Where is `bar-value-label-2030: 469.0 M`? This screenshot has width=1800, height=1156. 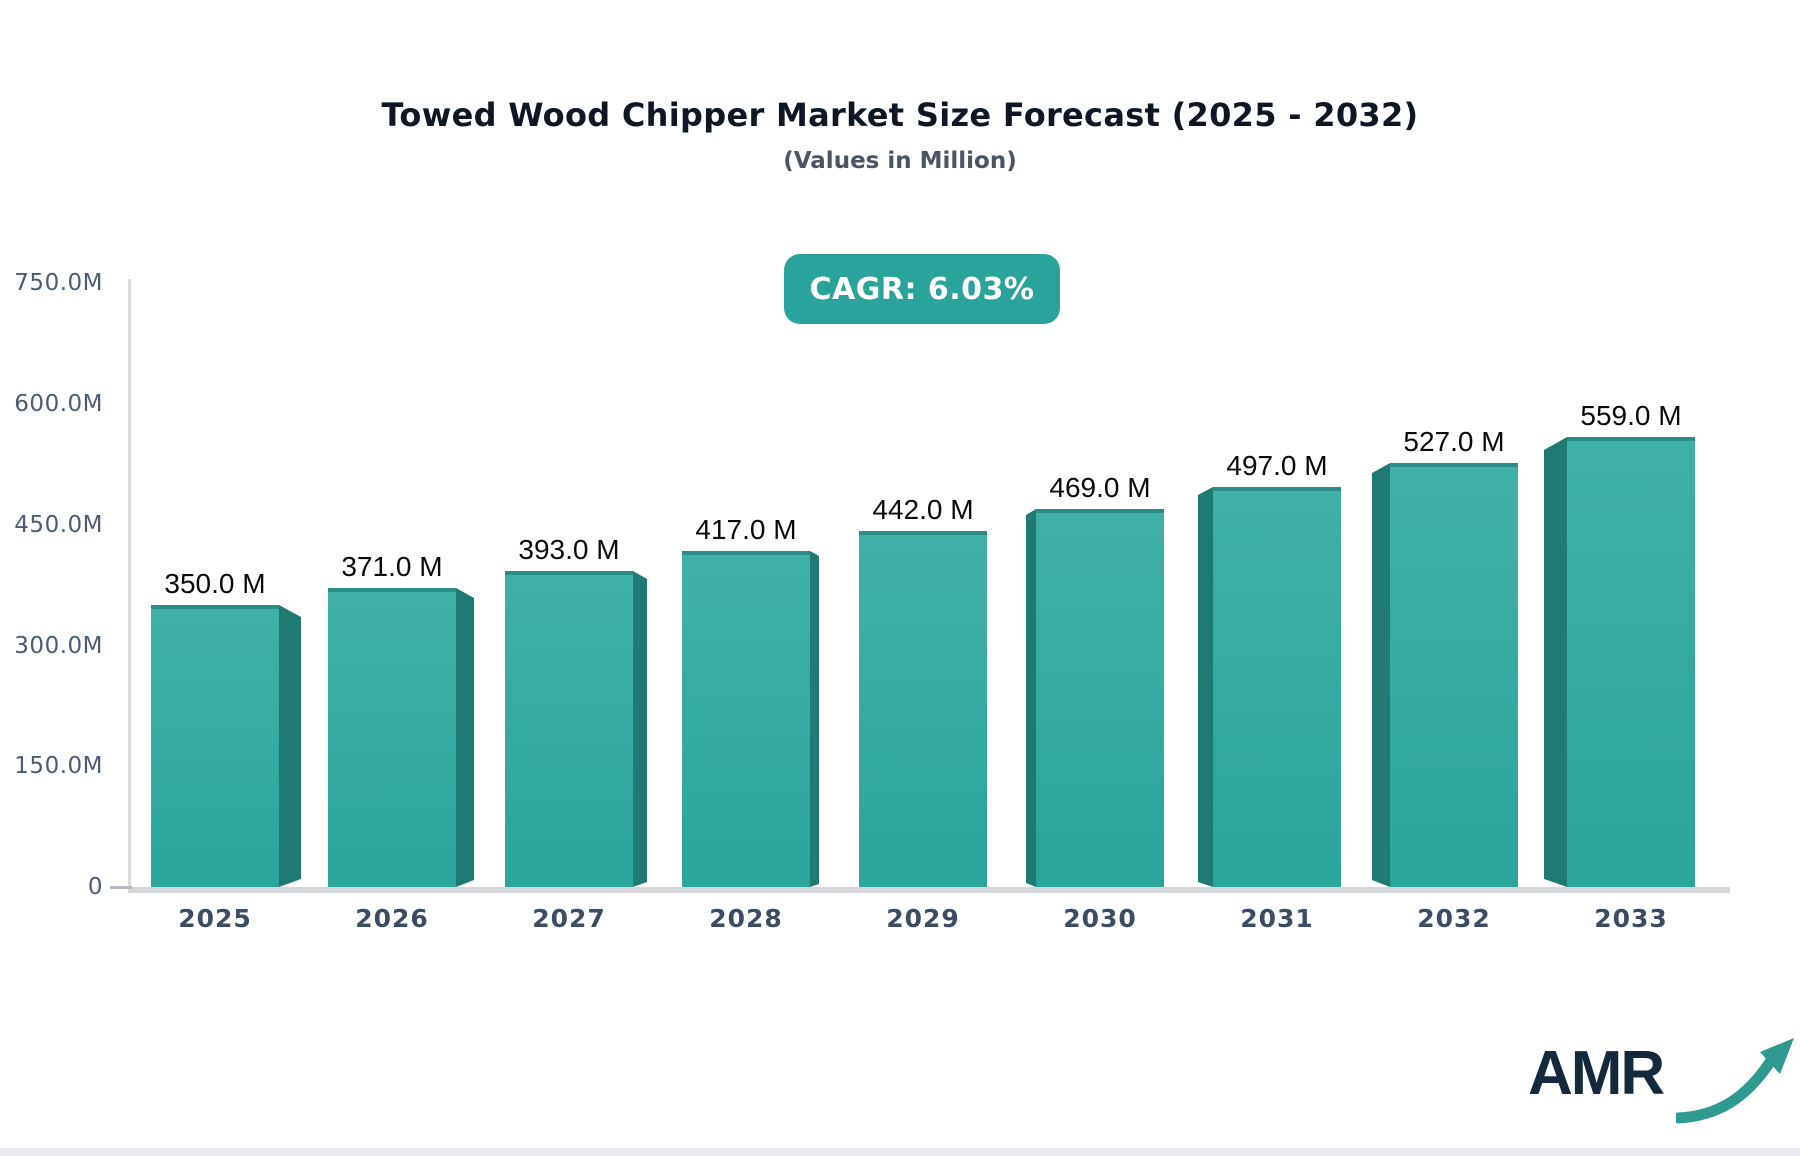 bar-value-label-2030: 469.0 M is located at coordinates (1100, 487).